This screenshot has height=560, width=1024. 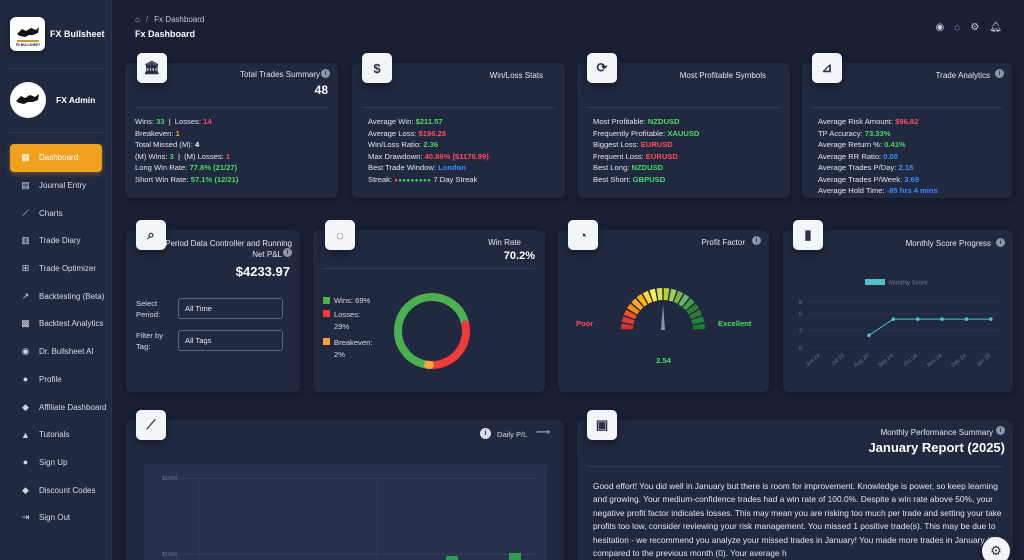 I want to click on profit-factor-gauge, so click(x=663, y=309).